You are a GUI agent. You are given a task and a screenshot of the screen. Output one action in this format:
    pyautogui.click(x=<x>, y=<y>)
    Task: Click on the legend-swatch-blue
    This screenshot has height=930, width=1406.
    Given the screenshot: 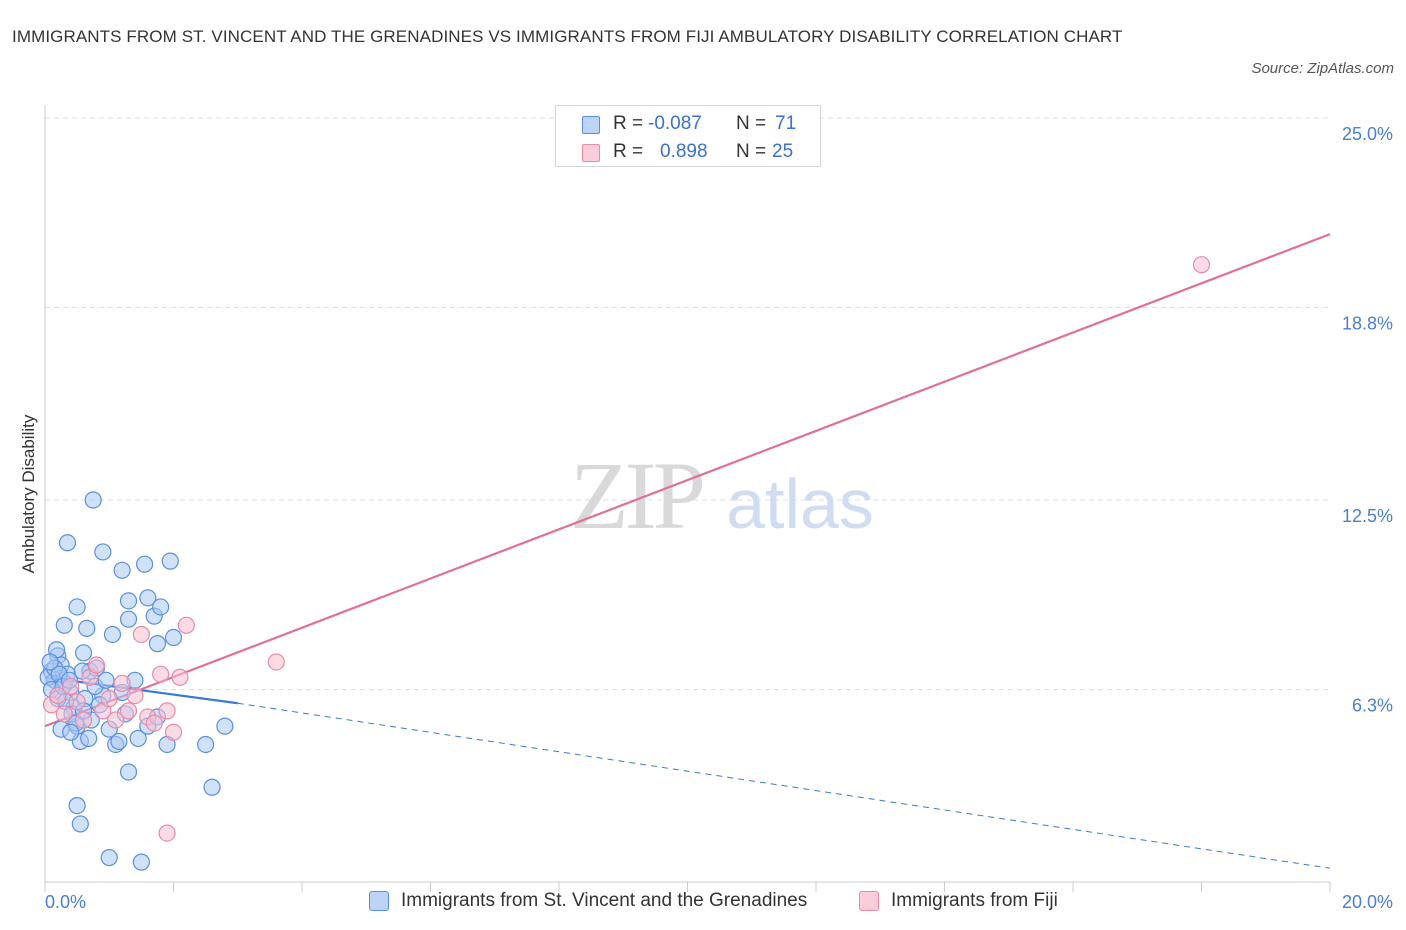 What is the action you would take?
    pyautogui.click(x=591, y=125)
    